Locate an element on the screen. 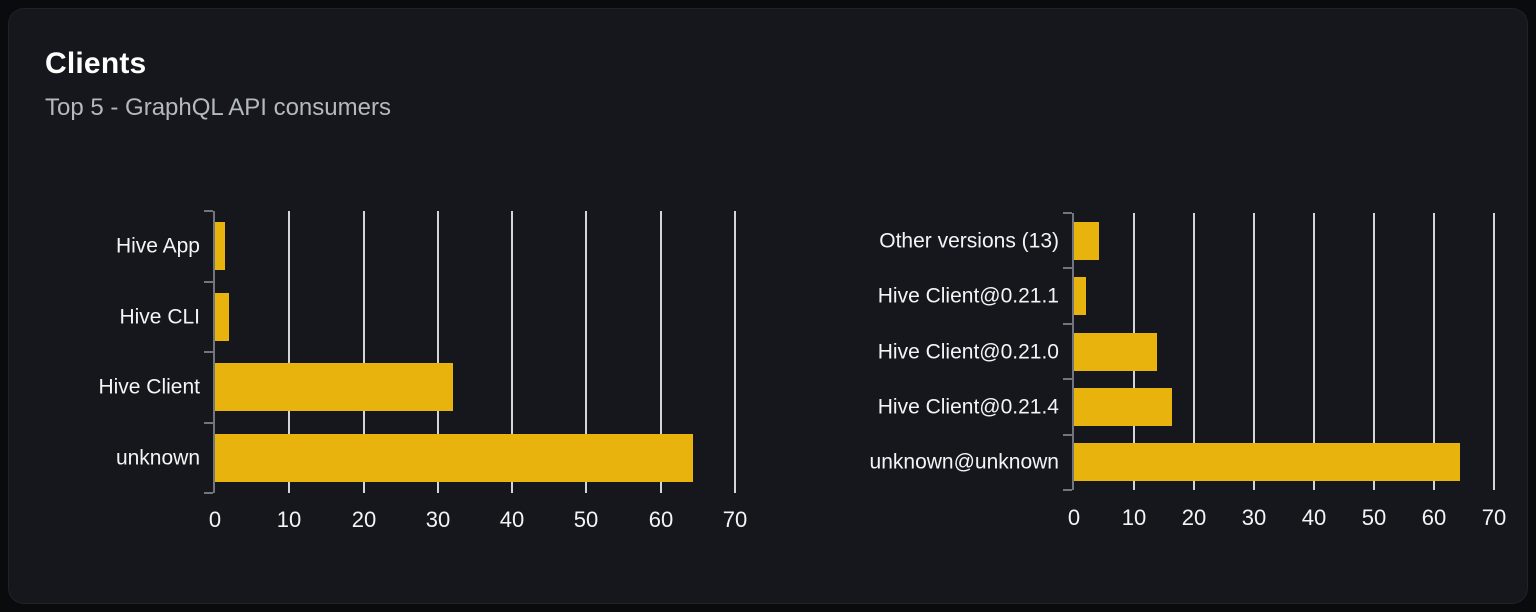 The image size is (1536, 612). bar-hive-app is located at coordinates (220, 246).